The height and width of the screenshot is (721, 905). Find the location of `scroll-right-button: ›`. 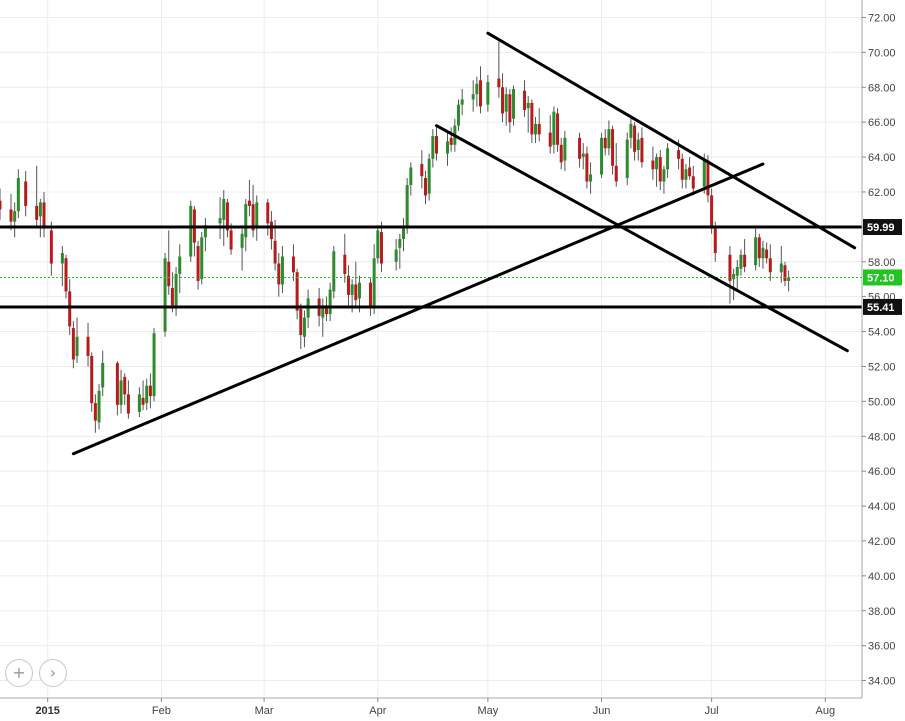

scroll-right-button: › is located at coordinates (53, 673).